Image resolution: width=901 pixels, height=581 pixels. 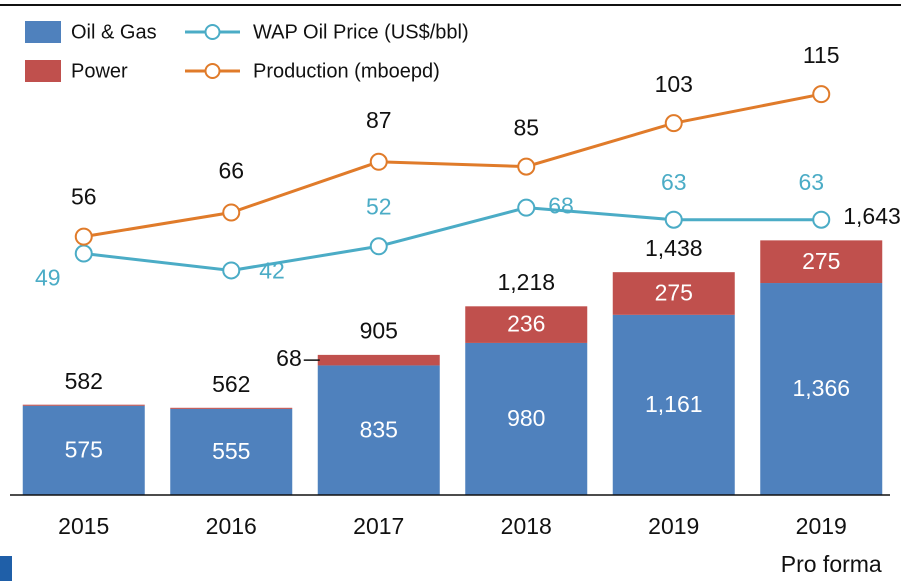 I want to click on total-label: 562, so click(x=231, y=384).